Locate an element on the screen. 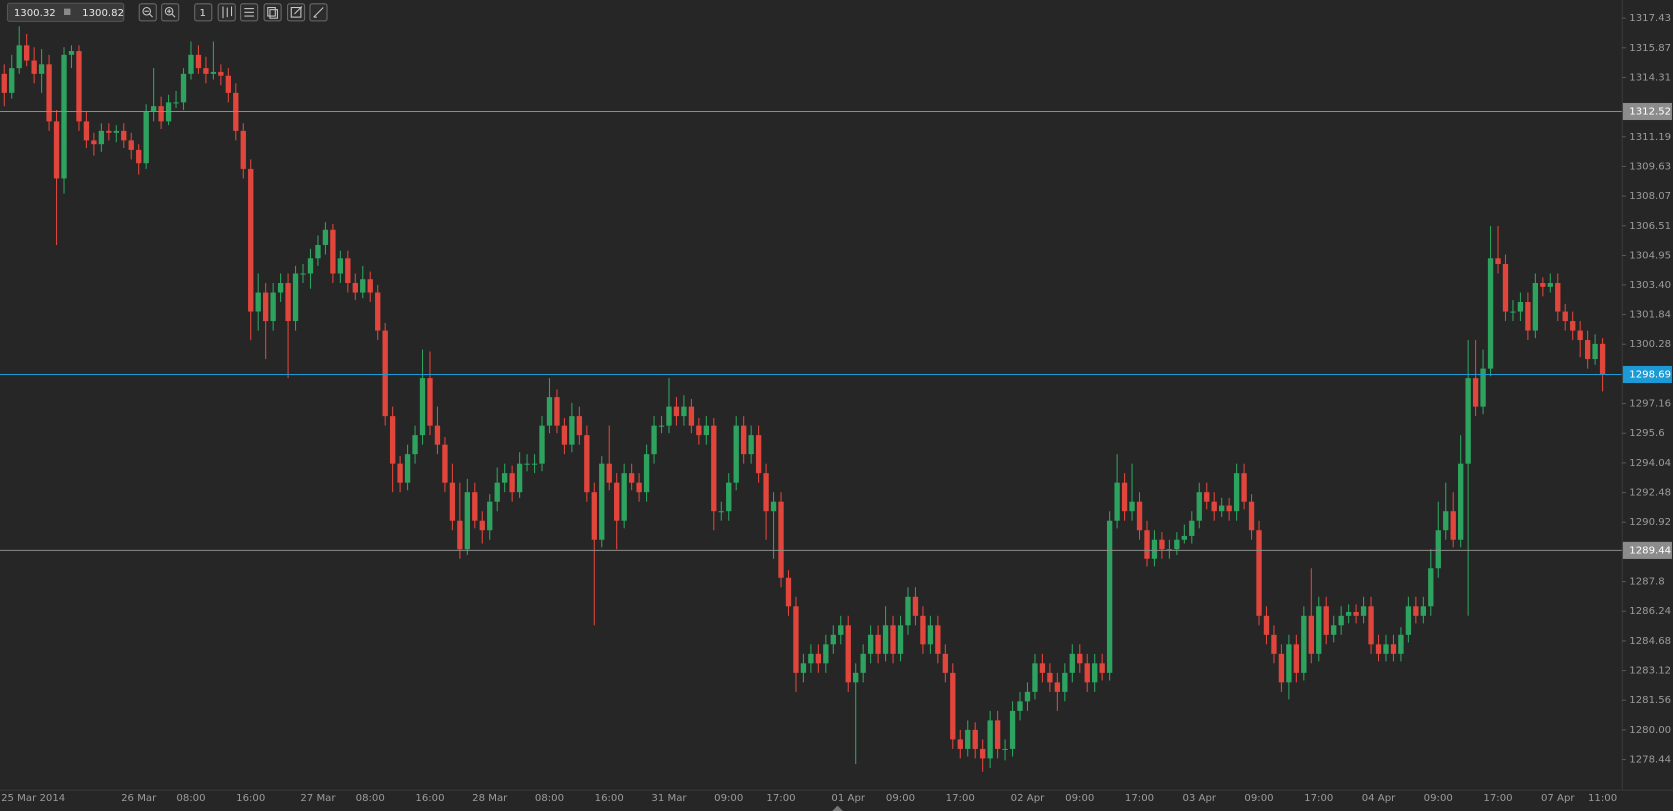  zoom-out-button is located at coordinates (147, 12).